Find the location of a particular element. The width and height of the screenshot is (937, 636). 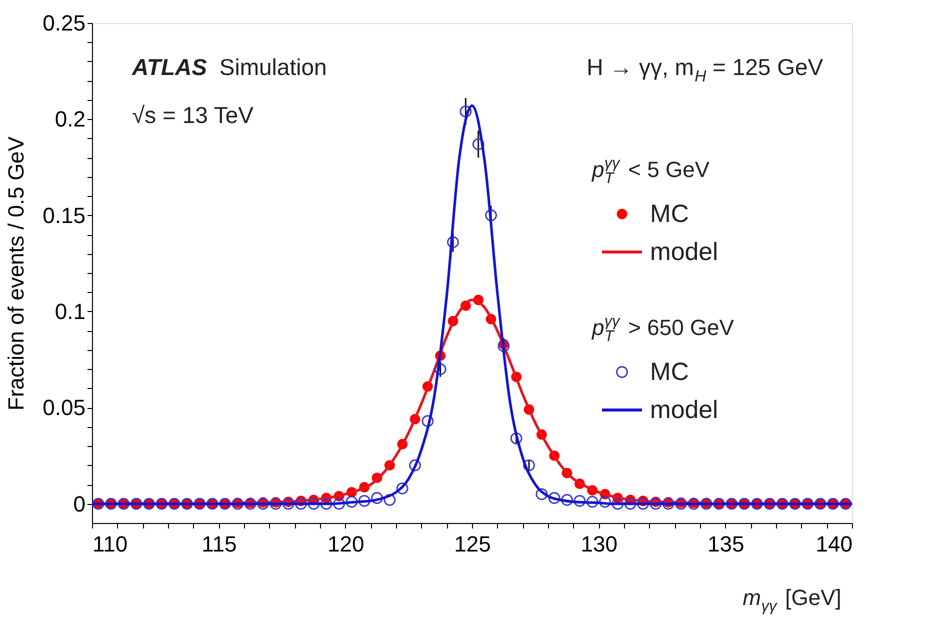

annotation: √s = 13 TeV is located at coordinates (193, 115).